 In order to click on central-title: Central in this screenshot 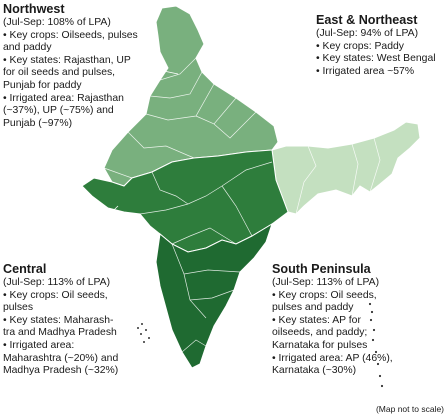, I will do `click(25, 269)`.